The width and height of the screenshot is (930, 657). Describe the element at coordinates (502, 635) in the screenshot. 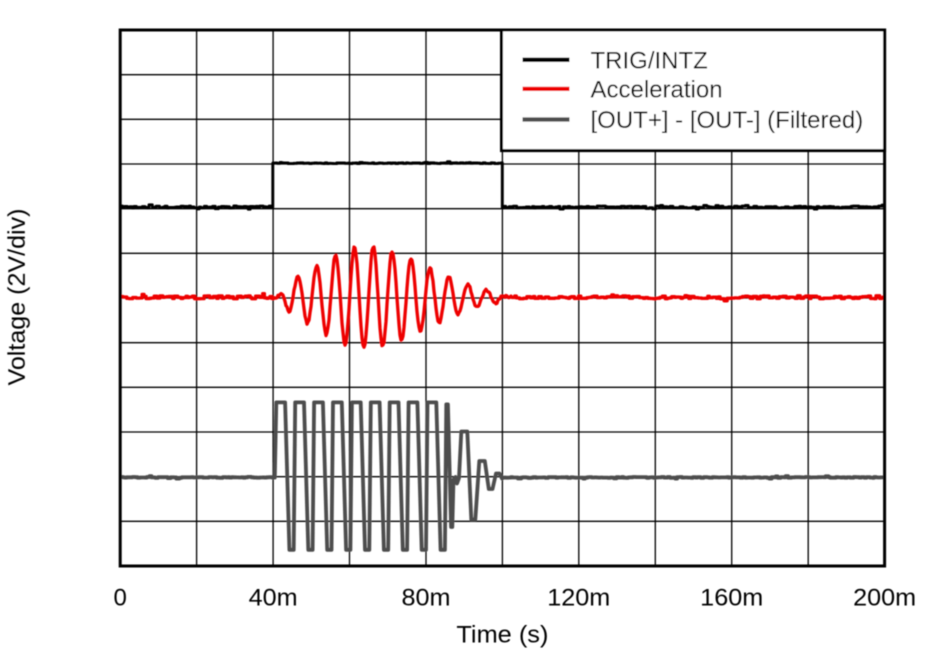

I see `svg-text: Time (s)` at that location.